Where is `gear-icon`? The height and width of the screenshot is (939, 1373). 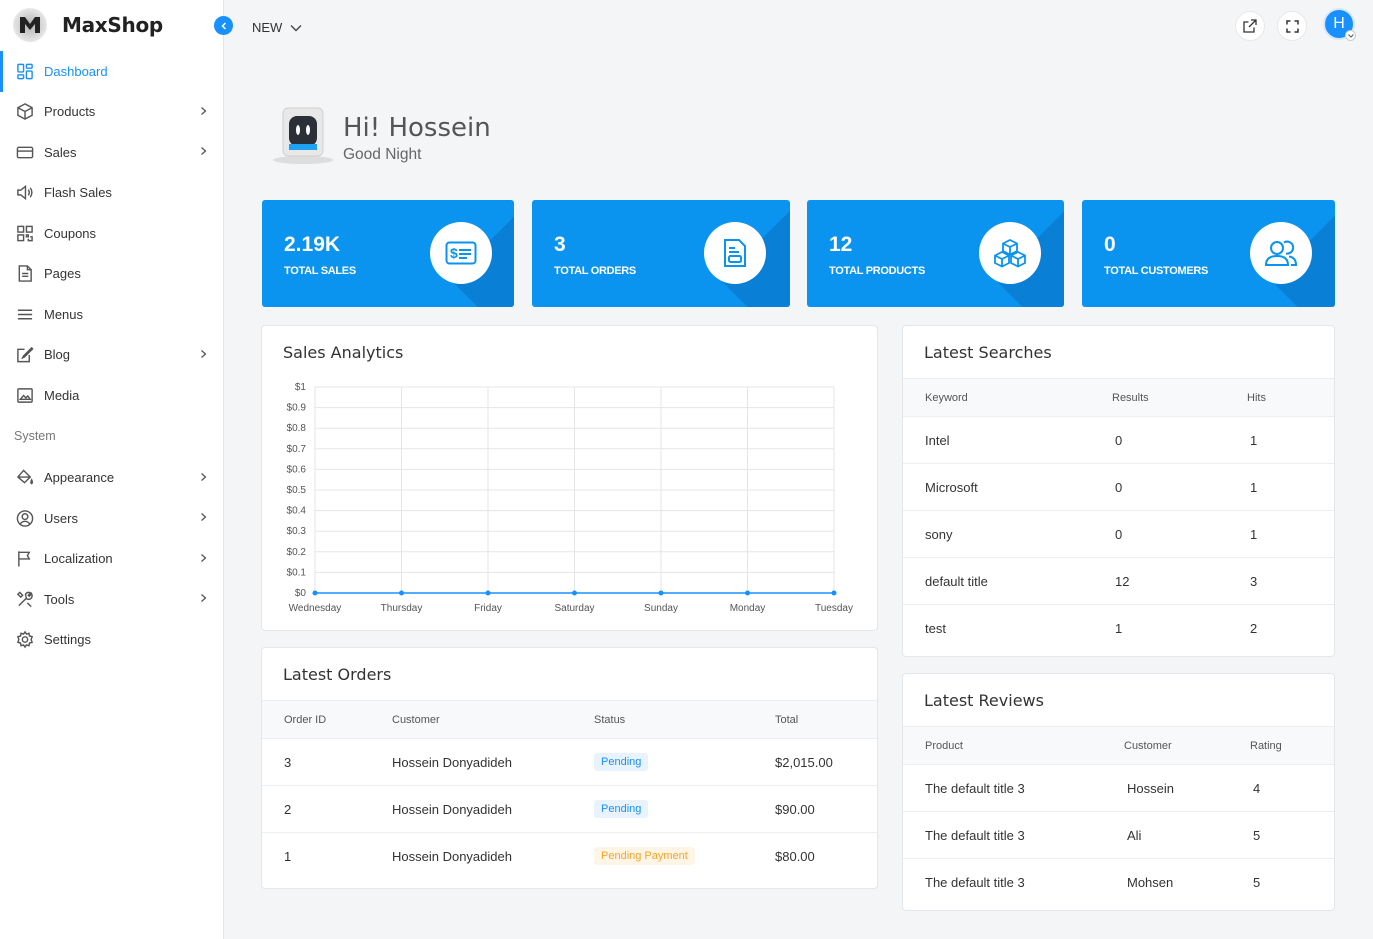 gear-icon is located at coordinates (25, 639).